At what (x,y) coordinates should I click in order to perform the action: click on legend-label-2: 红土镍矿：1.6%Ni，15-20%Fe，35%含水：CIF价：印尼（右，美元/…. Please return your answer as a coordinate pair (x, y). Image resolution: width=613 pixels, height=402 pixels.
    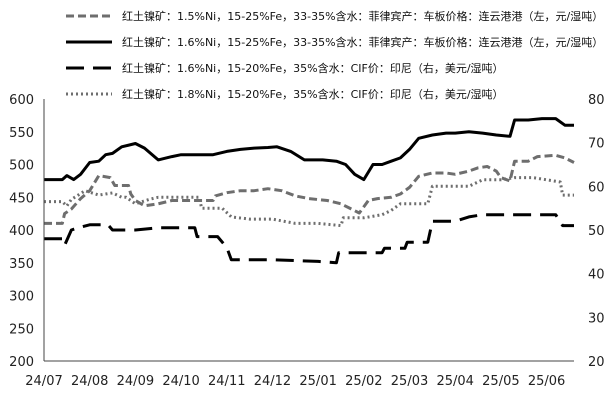
    Looking at the image, I should click on (313, 68).